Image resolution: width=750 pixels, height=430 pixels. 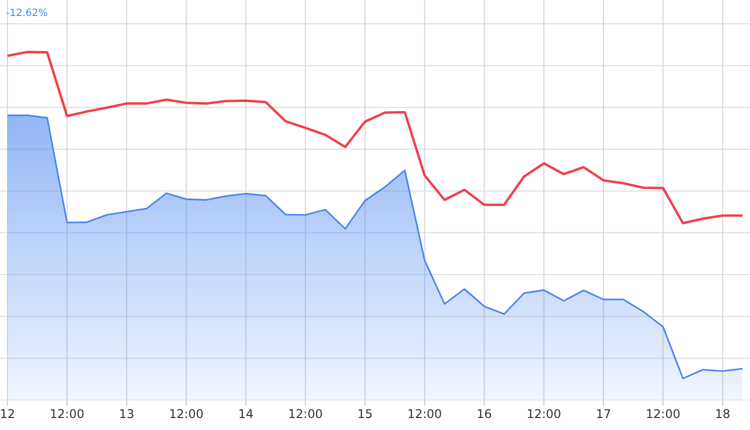 I want to click on x-tick-label: 12, so click(x=8, y=414).